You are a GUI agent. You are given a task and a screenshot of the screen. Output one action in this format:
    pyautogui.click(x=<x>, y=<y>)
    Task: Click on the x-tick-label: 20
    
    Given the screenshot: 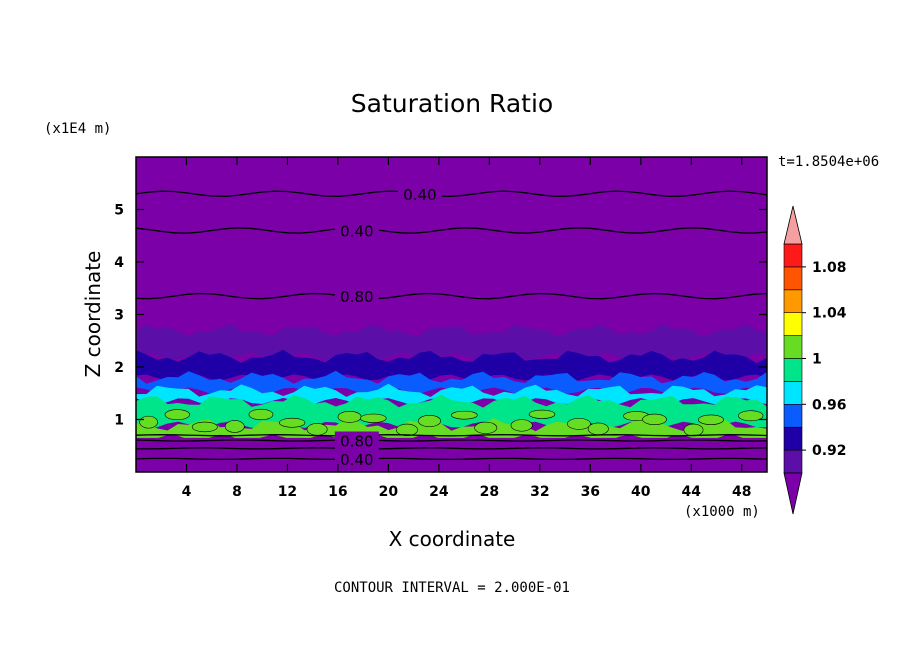 What is the action you would take?
    pyautogui.click(x=389, y=492)
    